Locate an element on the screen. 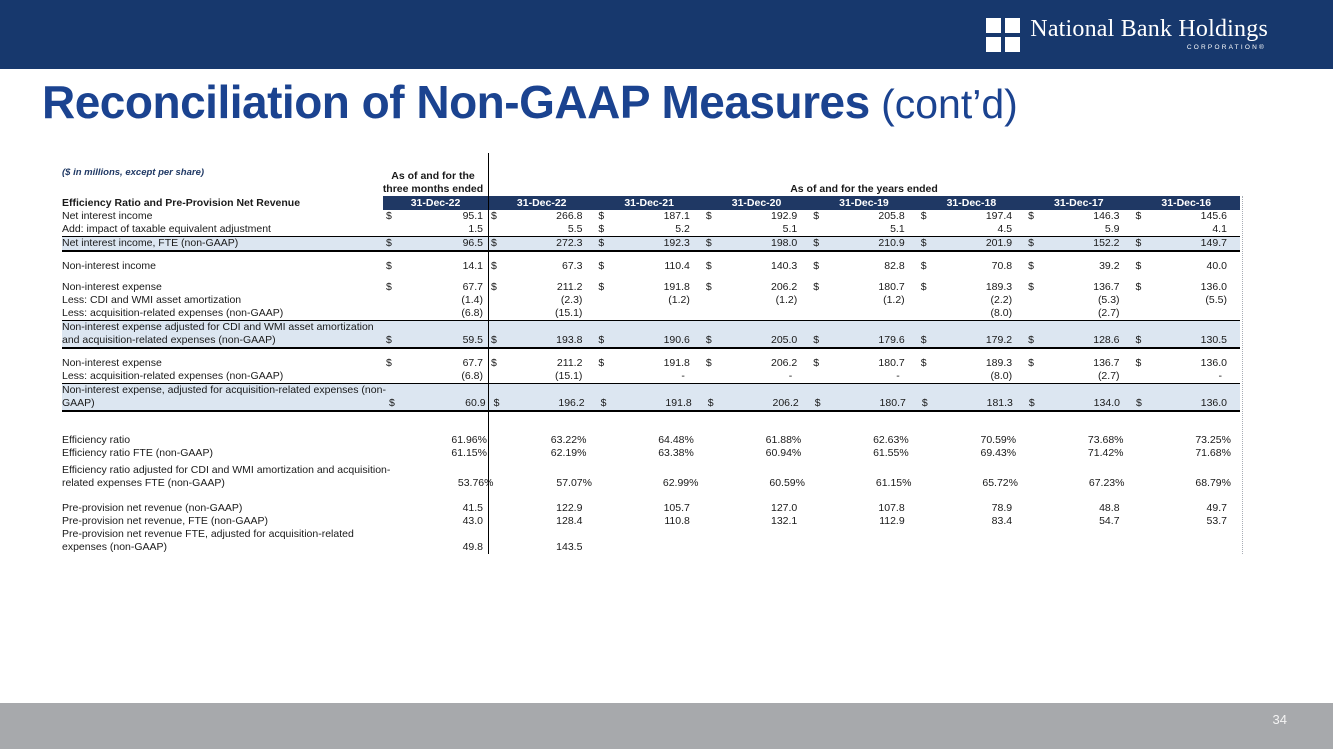 This screenshot has height=749, width=1333. table-cell: $206.2 is located at coordinates (758, 397).